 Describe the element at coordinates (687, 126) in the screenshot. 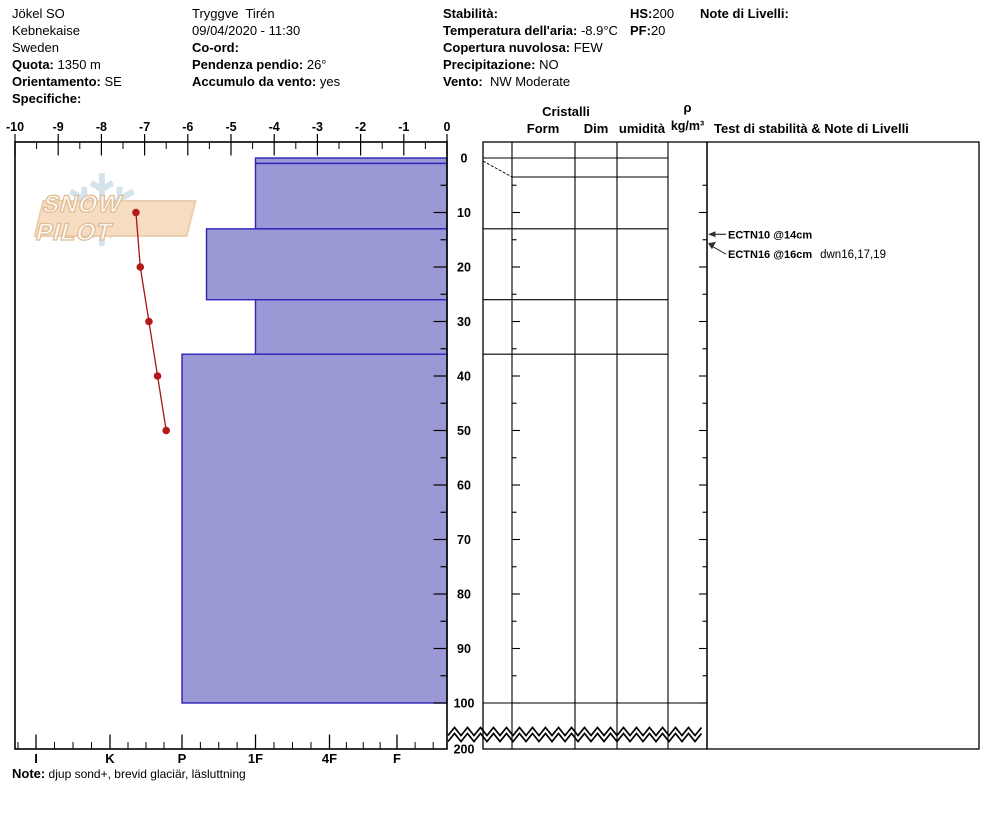

I see `svg-text: kg/m³` at that location.